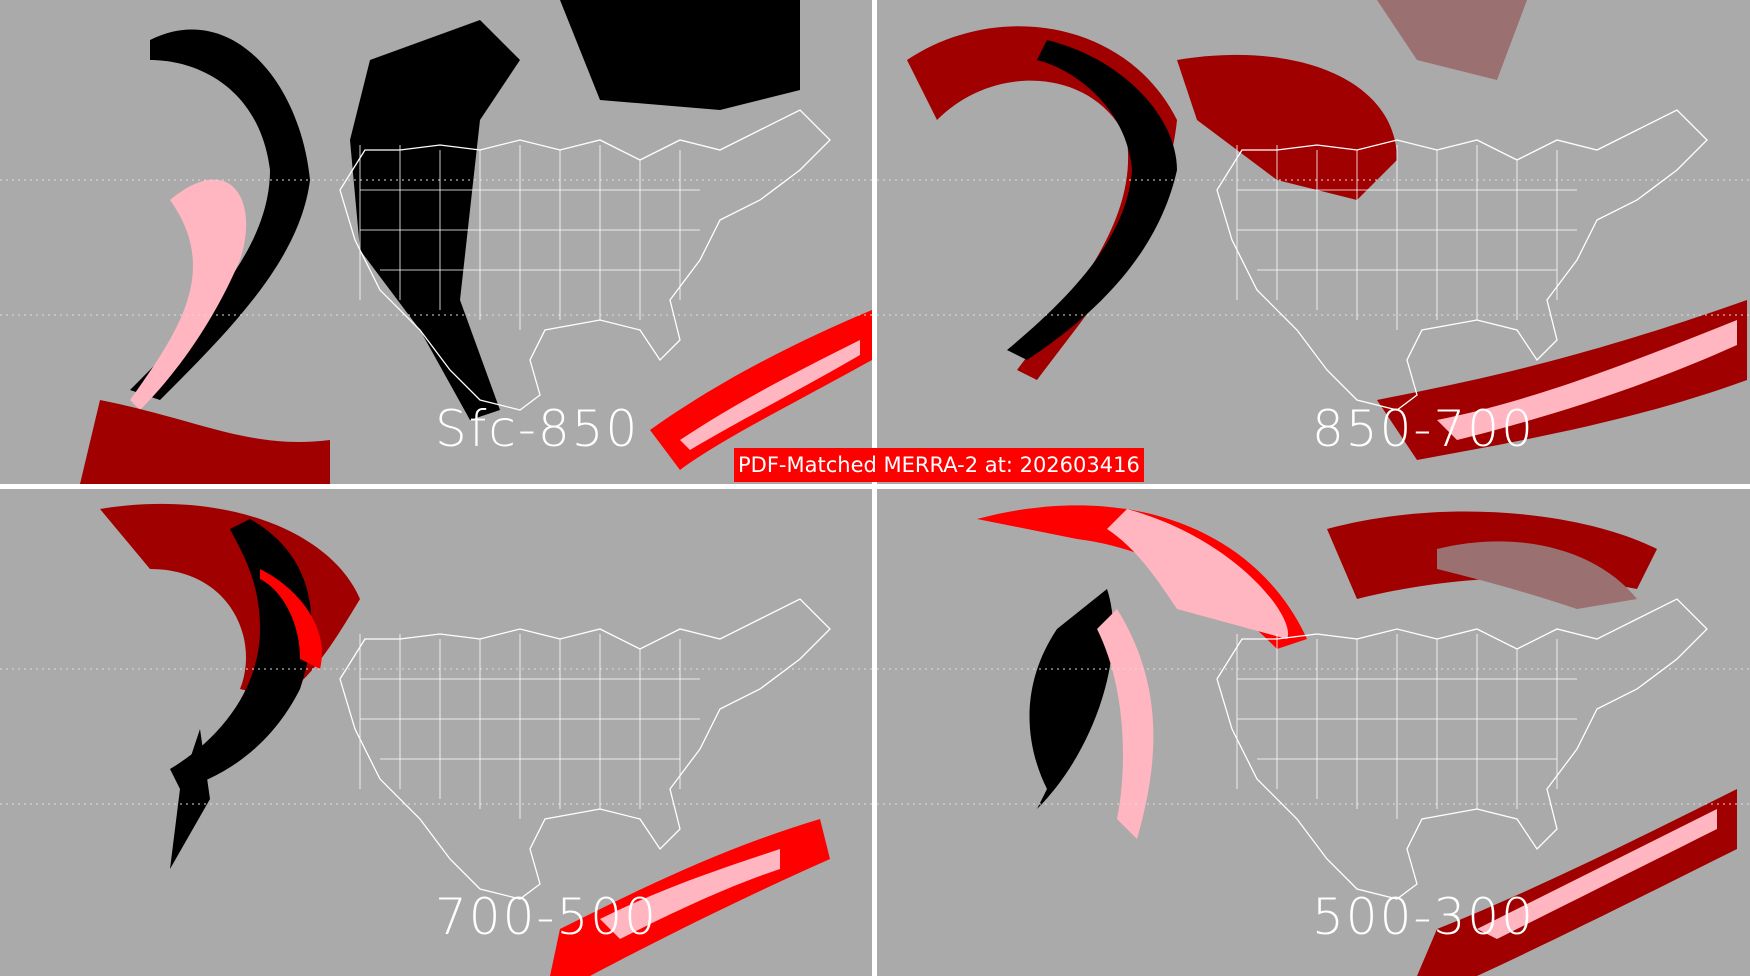 The height and width of the screenshot is (976, 1750). Describe the element at coordinates (546, 917) in the screenshot. I see `panel-label-700-500: 700-500` at that location.